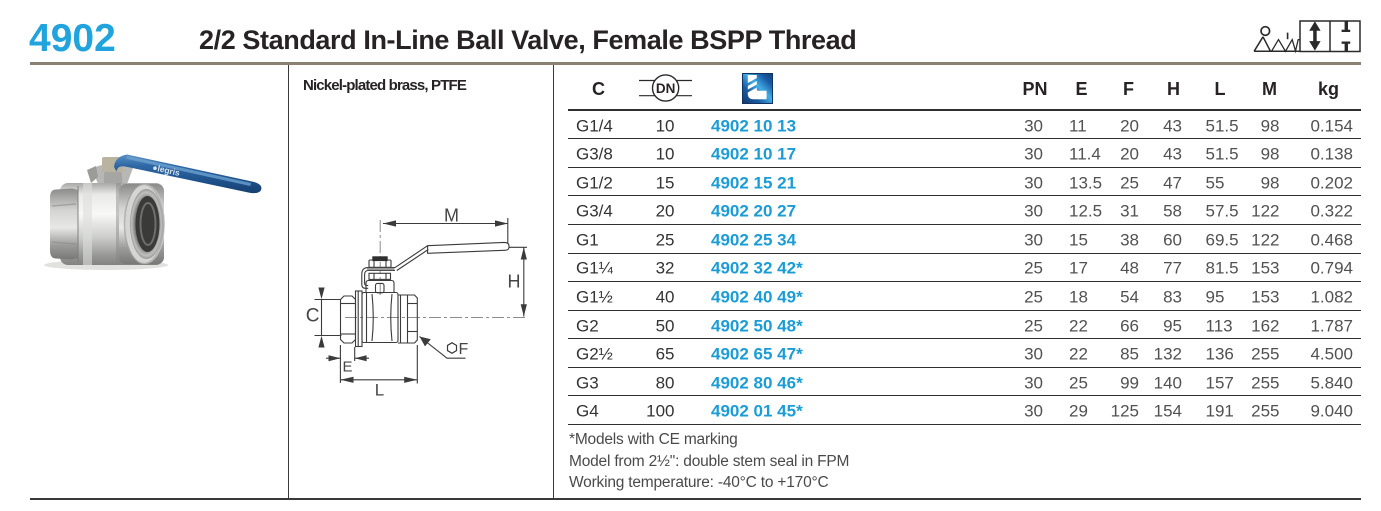 The width and height of the screenshot is (1381, 511). I want to click on svg-text: H, so click(514, 282).